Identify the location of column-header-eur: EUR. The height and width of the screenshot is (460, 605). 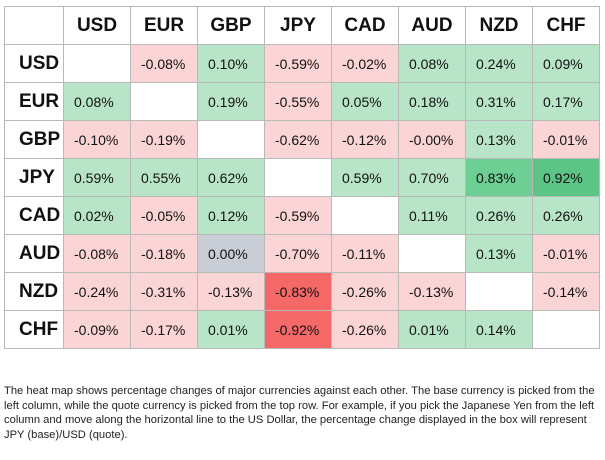
(164, 25).